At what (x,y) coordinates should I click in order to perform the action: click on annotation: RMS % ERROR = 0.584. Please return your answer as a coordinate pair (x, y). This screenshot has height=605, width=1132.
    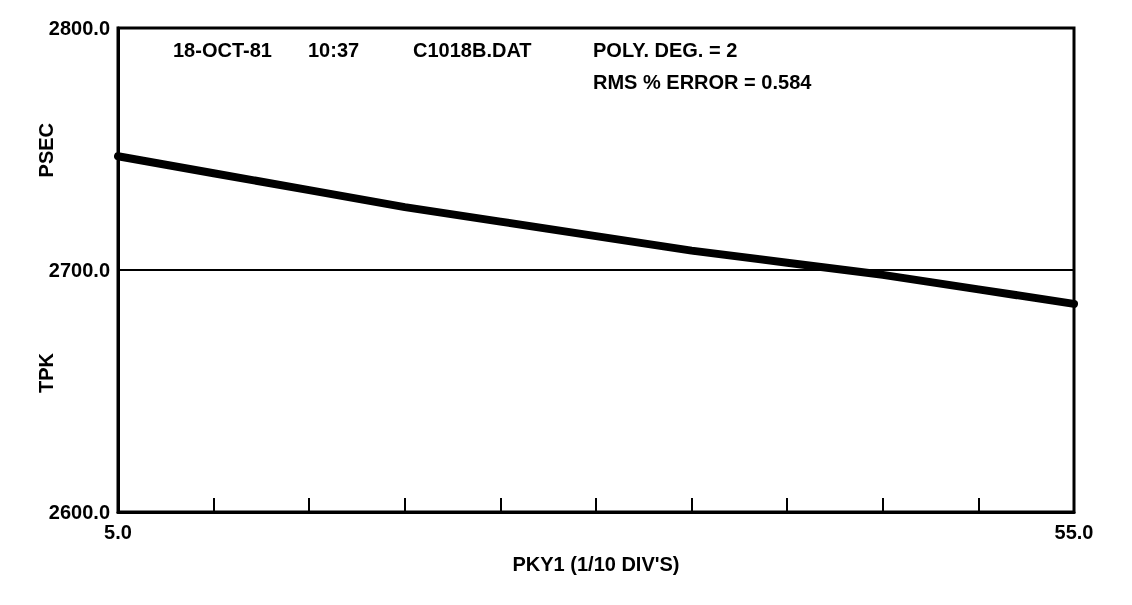
    Looking at the image, I should click on (703, 82).